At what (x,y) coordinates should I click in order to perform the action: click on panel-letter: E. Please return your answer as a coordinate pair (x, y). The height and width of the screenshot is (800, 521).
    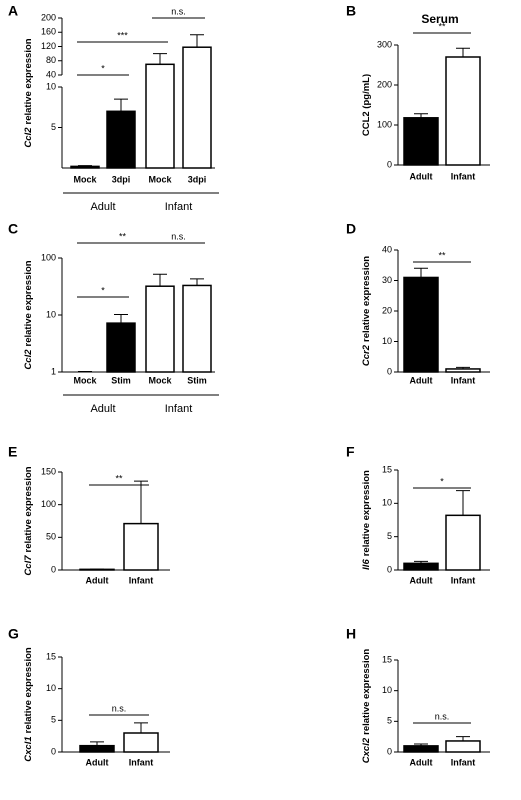
    Looking at the image, I should click on (12, 452).